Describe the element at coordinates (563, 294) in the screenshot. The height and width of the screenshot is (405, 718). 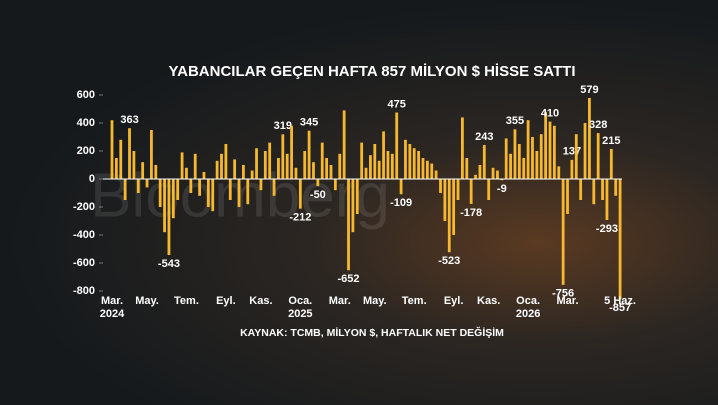
I see `value-label: -756` at that location.